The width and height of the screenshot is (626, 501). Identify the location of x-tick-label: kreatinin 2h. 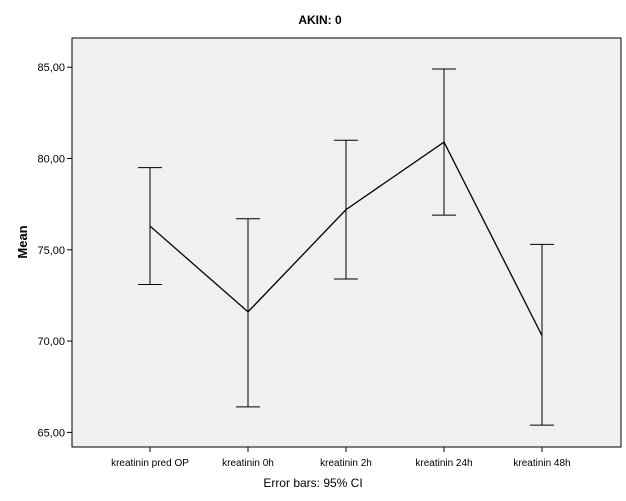
(346, 463).